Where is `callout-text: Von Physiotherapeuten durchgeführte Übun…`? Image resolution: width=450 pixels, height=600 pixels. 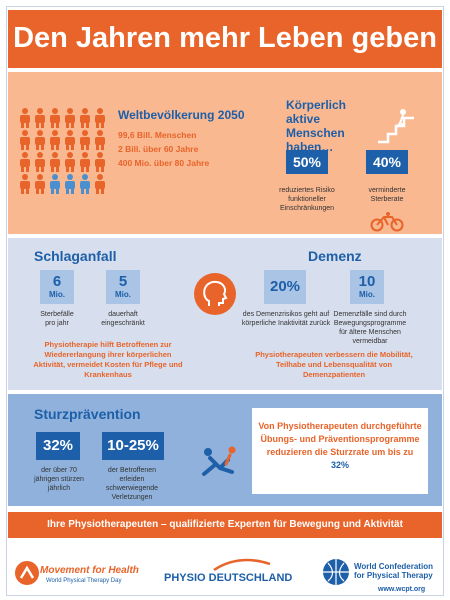 callout-text: Von Physiotherapeuten durchgeführte Übun… is located at coordinates (340, 446).